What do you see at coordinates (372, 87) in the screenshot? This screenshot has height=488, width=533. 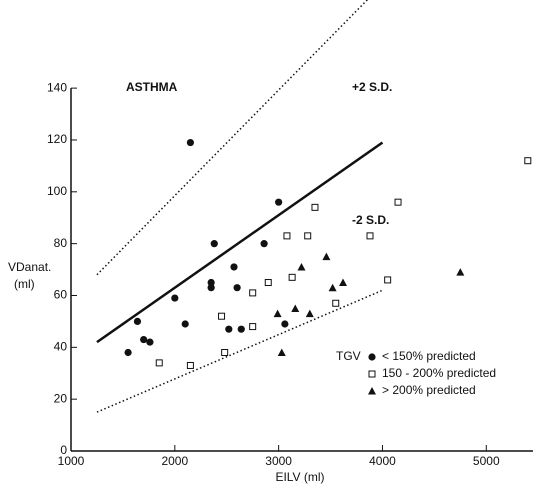 I see `annotation: +2 S.D.` at bounding box center [372, 87].